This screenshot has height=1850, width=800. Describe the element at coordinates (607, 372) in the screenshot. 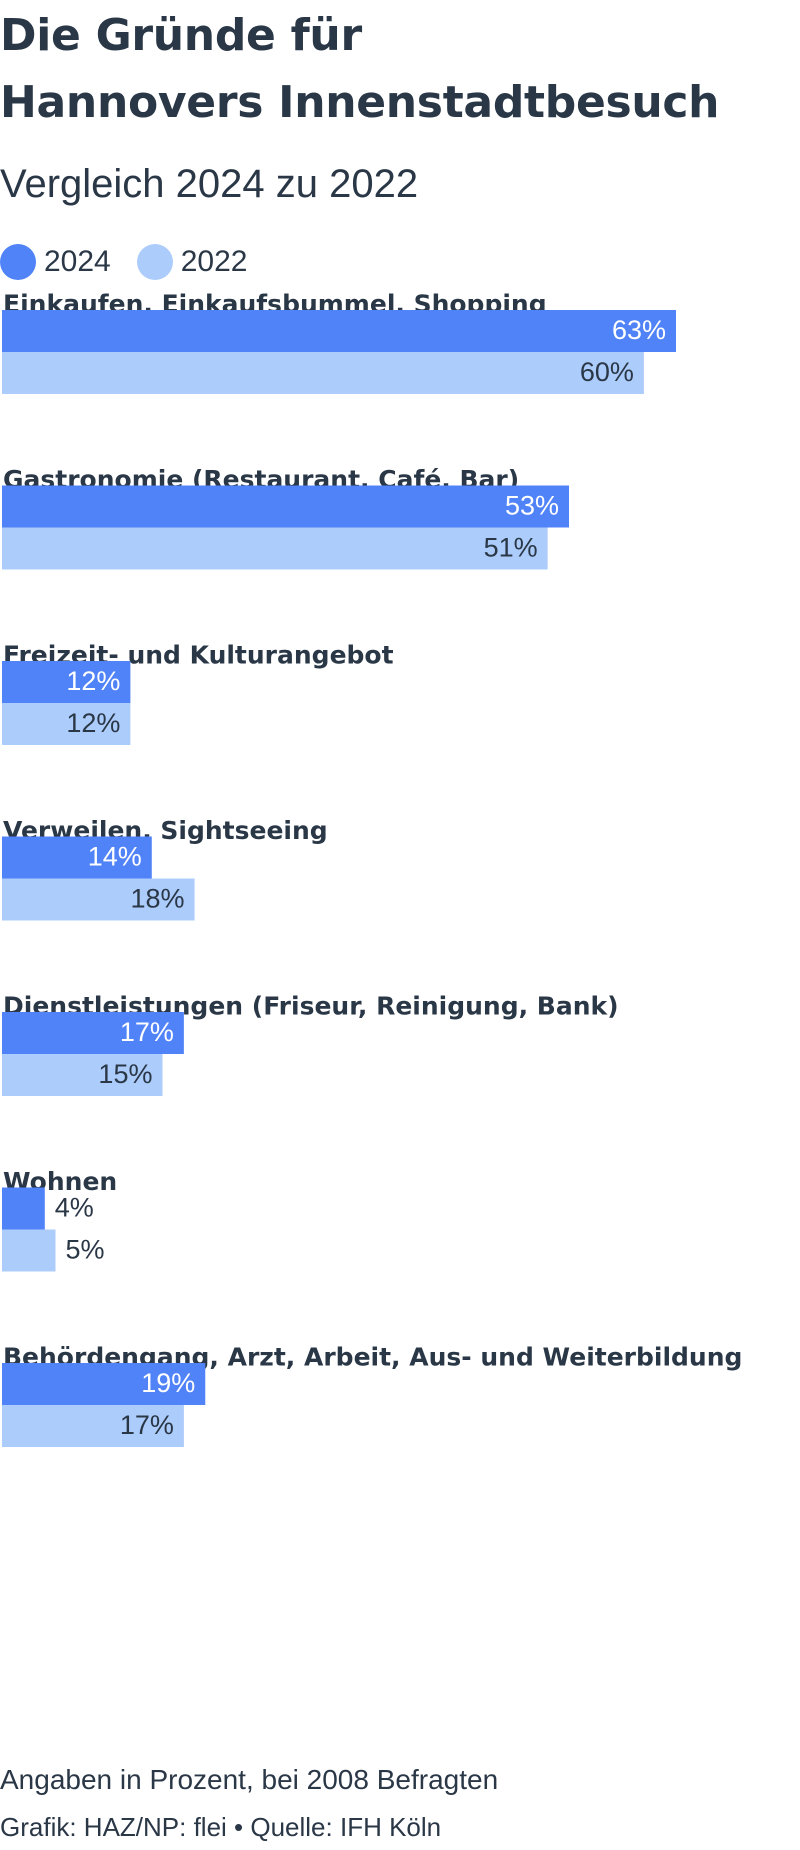

I see `data-label-2022: 60%` at that location.